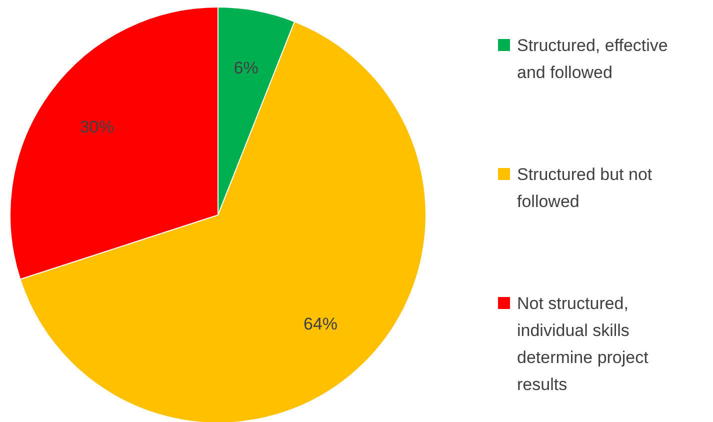  I want to click on legend-label: Not structured, individual skills determine project results, so click(583, 344).